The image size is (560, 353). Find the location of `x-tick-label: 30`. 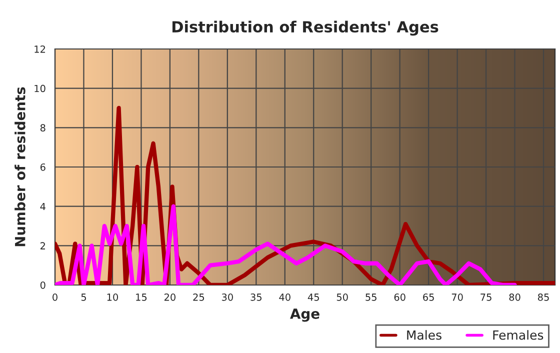

x-tick-label: 30 is located at coordinates (227, 297).